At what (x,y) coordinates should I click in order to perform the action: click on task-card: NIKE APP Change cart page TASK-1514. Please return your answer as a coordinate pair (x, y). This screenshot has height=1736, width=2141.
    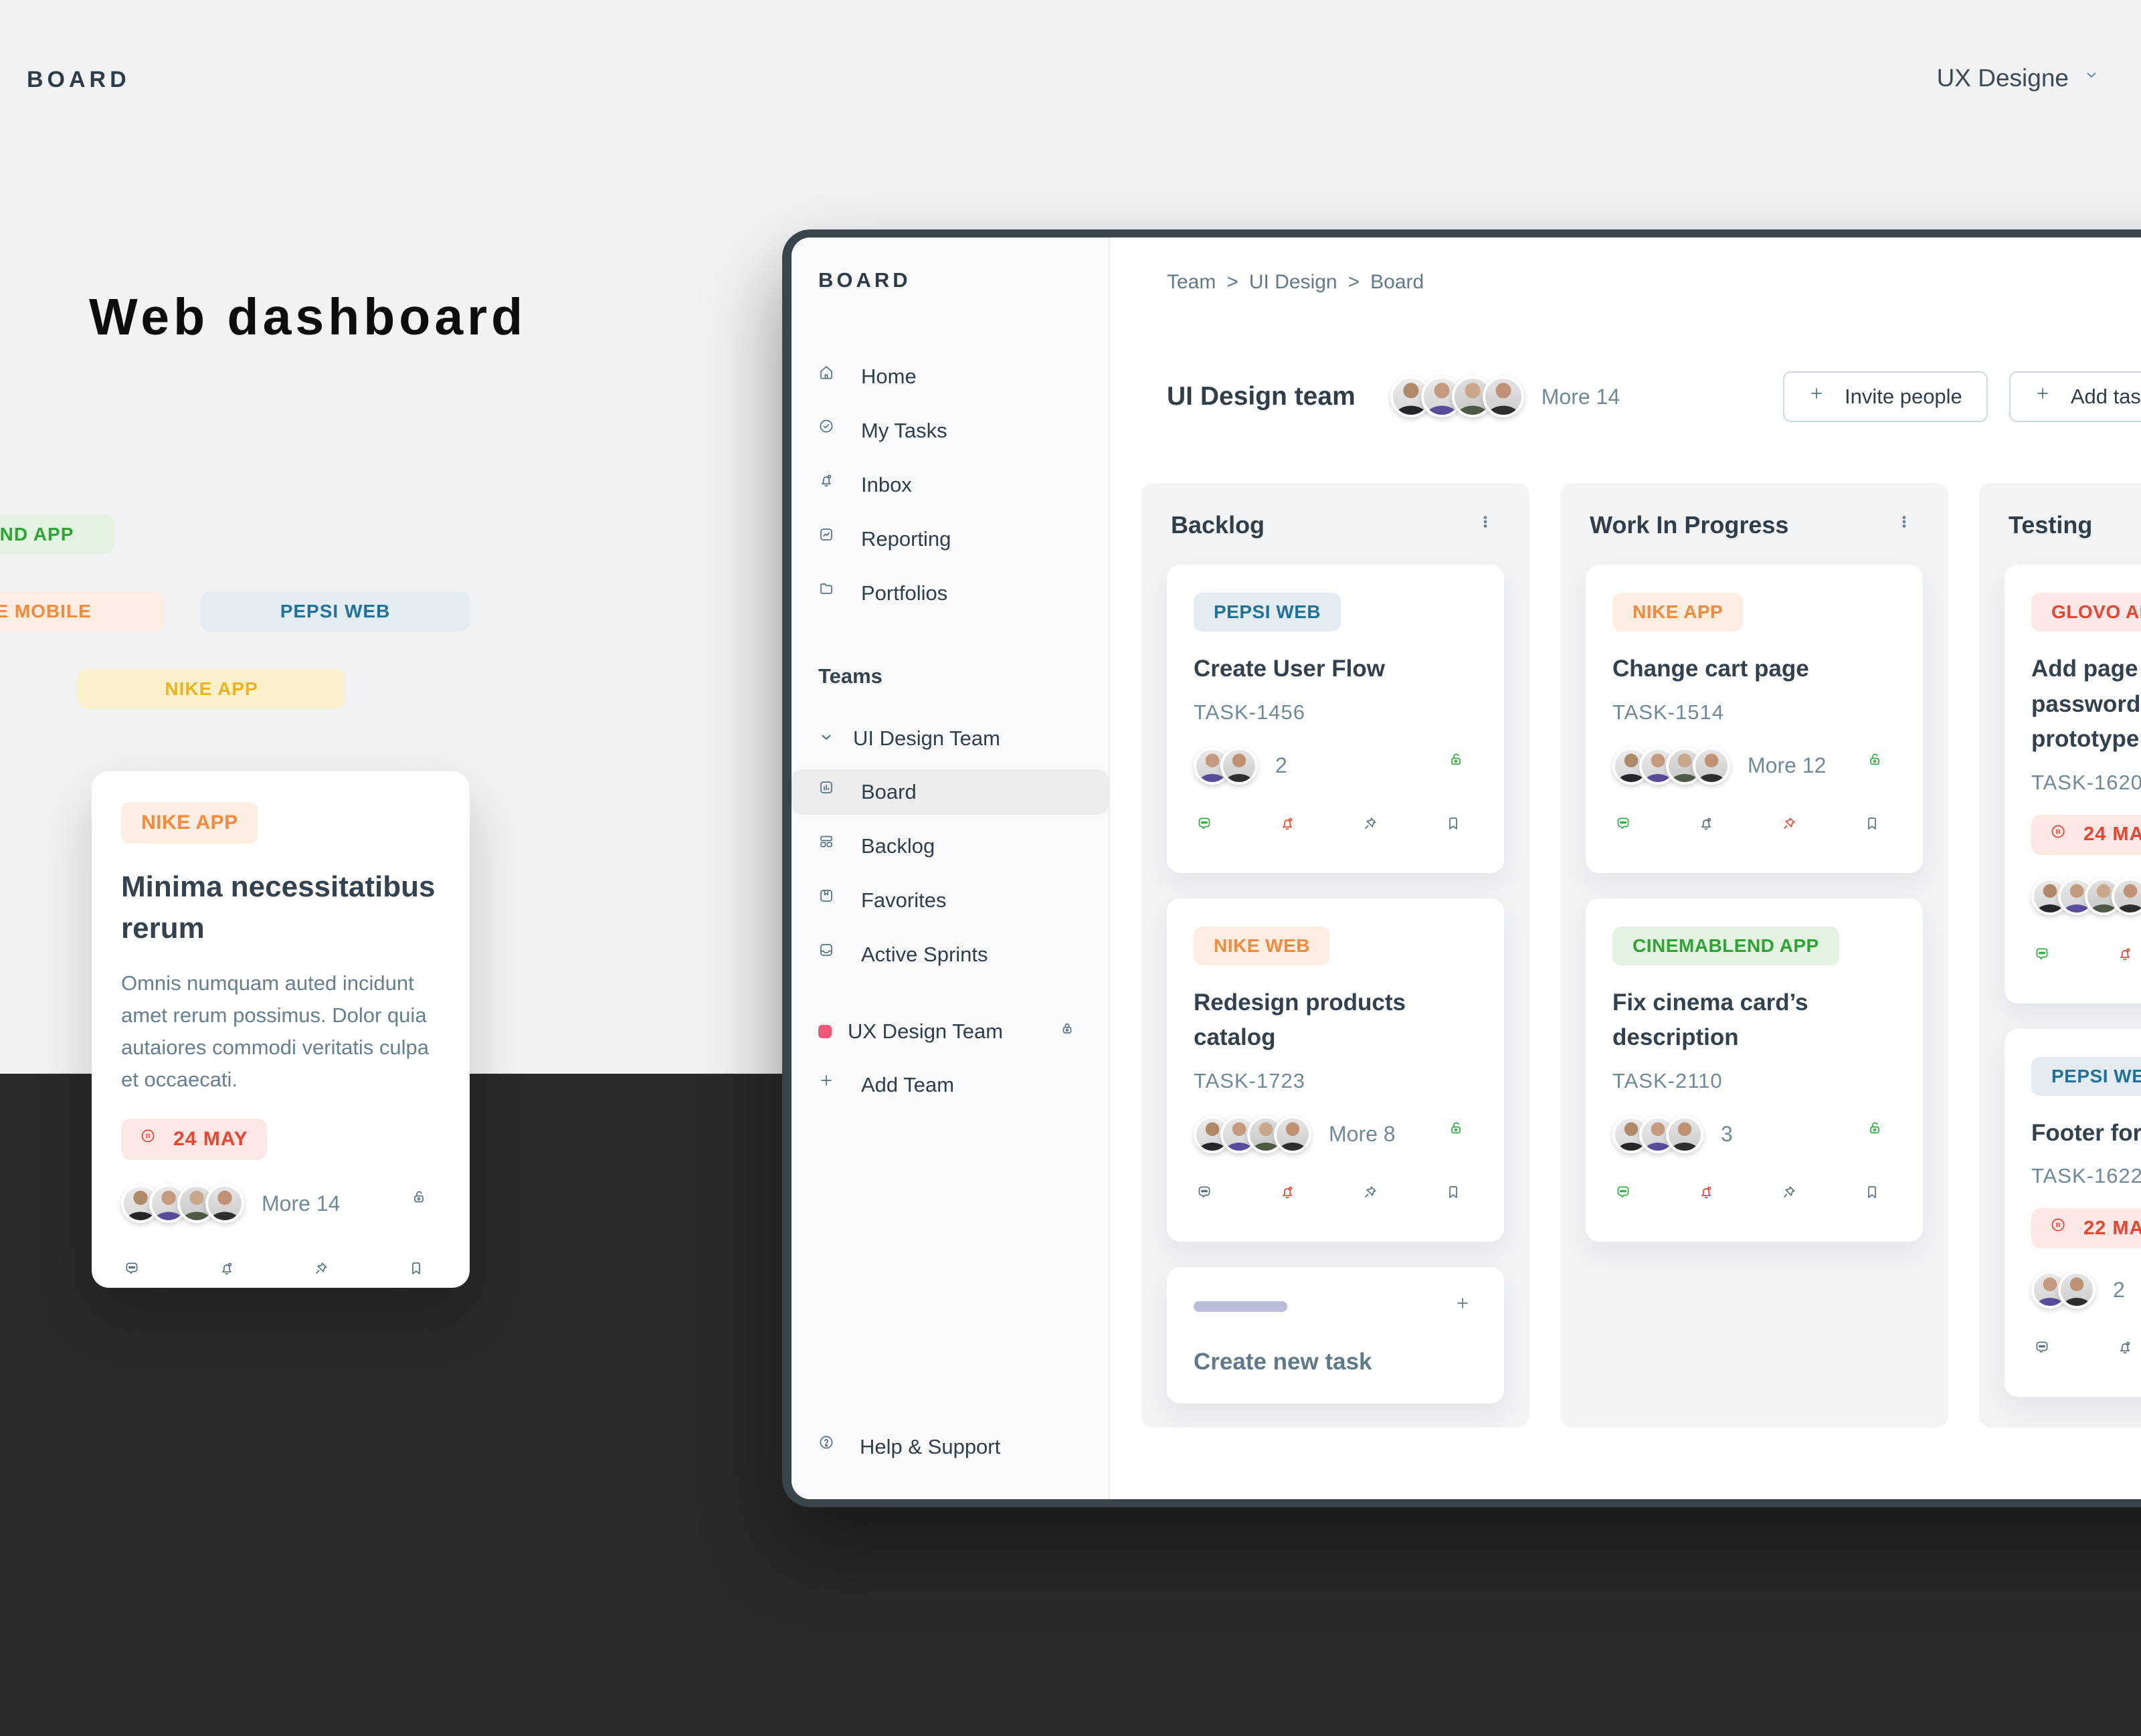
    Looking at the image, I should click on (1754, 719).